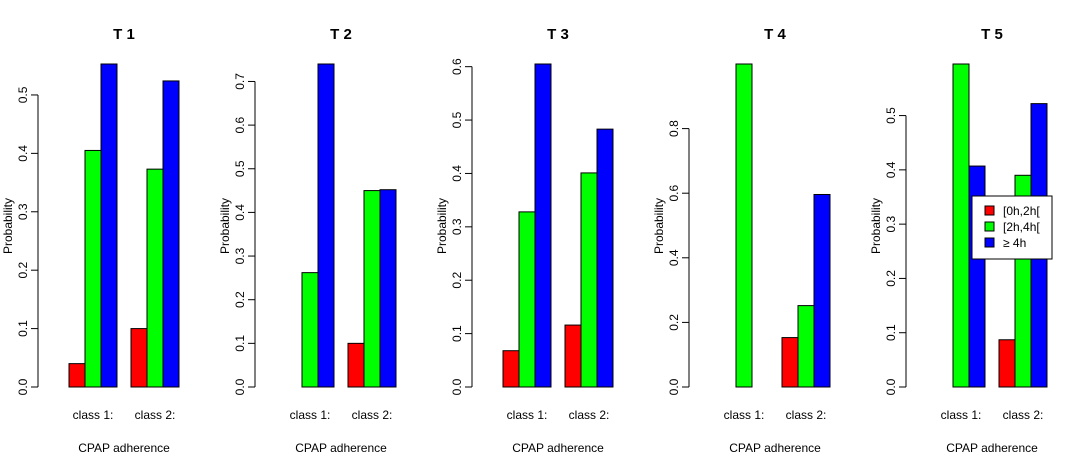  I want to click on y-tick-label: 0.7, so click(240, 81).